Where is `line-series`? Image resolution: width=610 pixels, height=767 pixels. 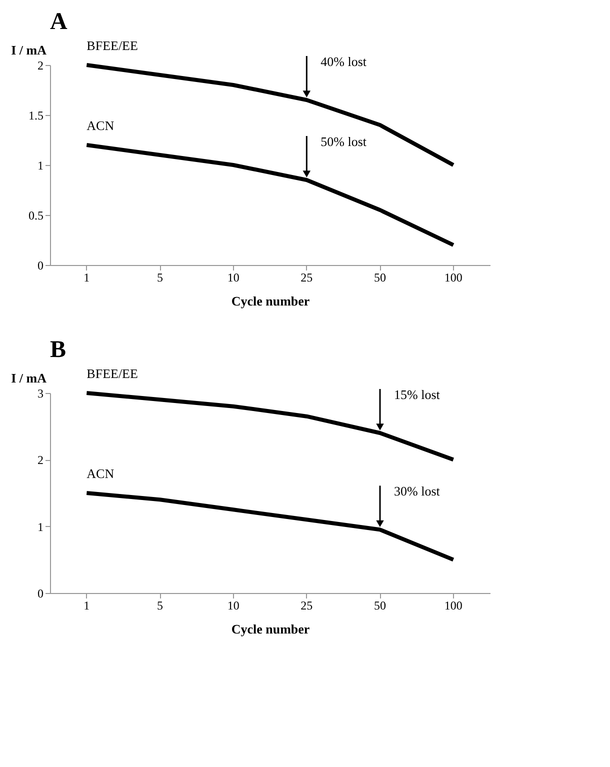 line-series is located at coordinates (270, 426).